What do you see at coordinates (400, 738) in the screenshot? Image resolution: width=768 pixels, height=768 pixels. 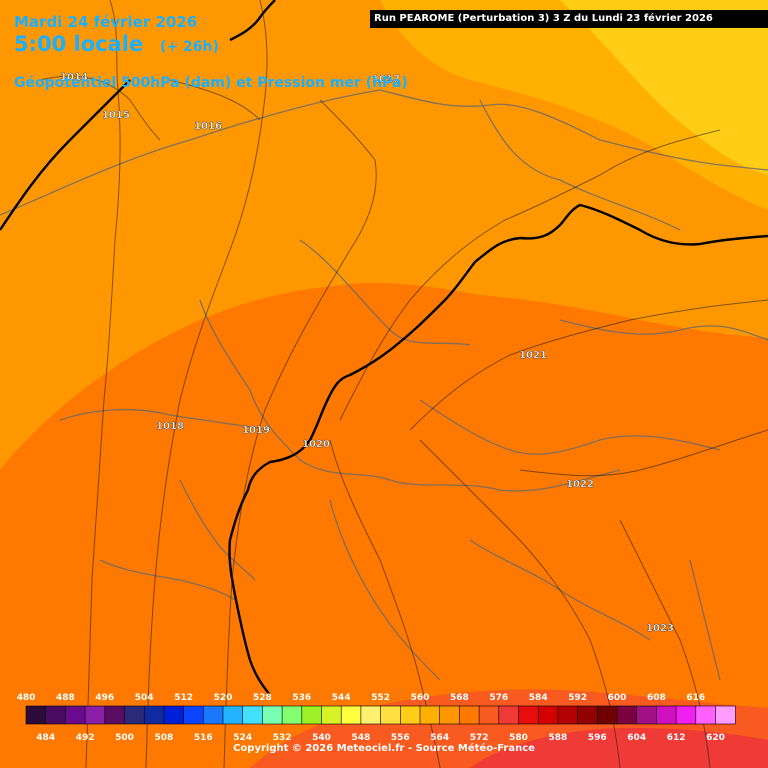 I see `legend-bottom-label: 556` at bounding box center [400, 738].